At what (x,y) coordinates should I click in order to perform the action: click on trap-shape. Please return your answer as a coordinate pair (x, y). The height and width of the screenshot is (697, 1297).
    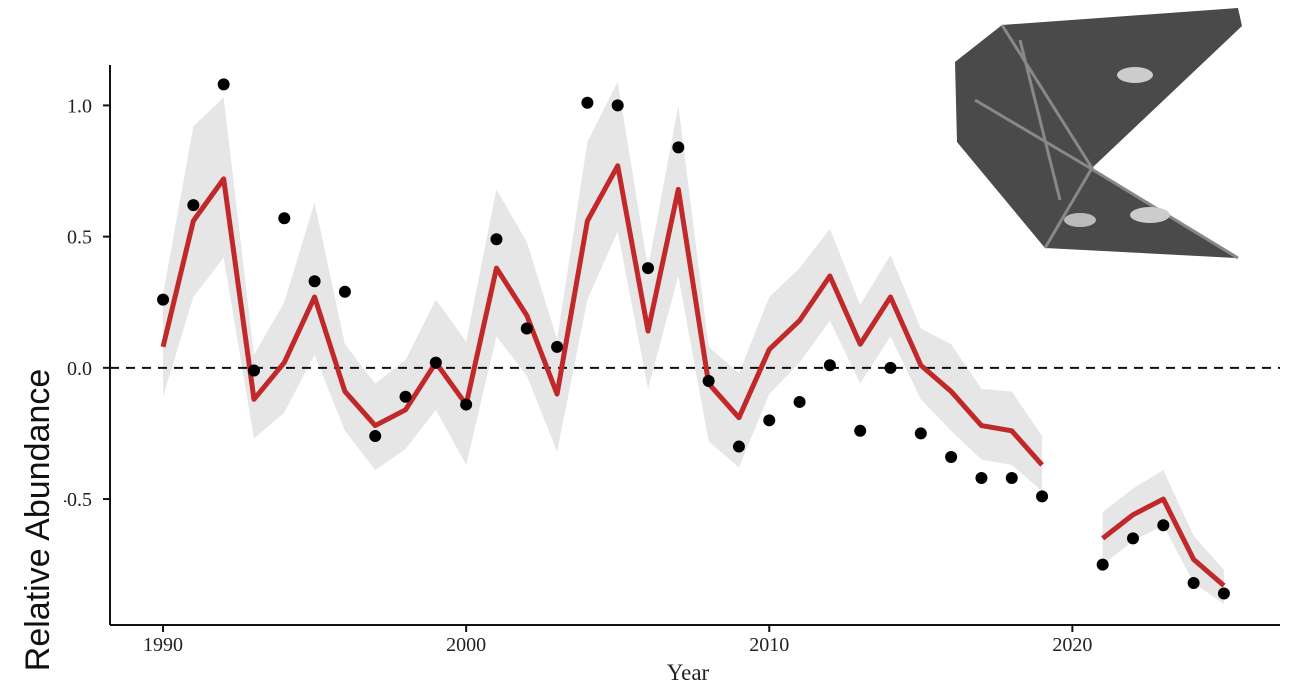
    Looking at the image, I should click on (1098, 133).